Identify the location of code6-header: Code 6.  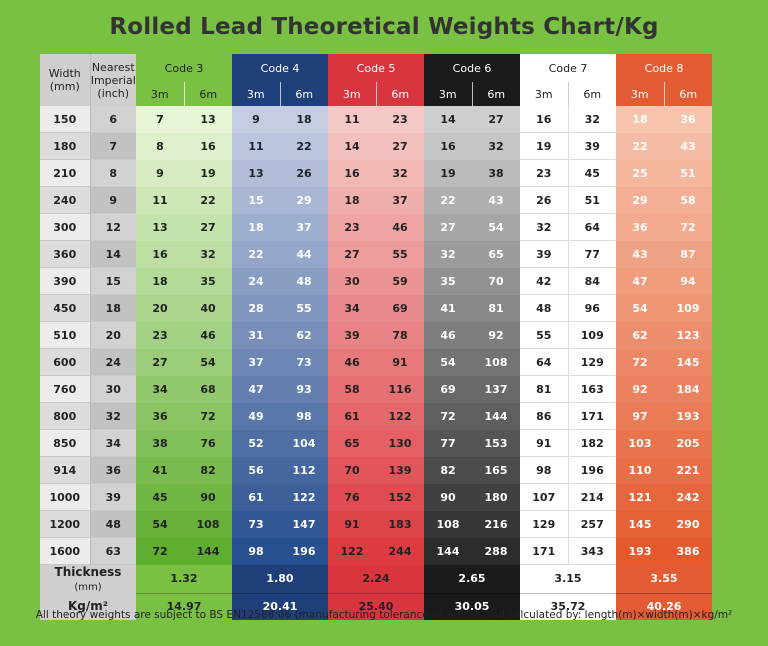
(472, 68).